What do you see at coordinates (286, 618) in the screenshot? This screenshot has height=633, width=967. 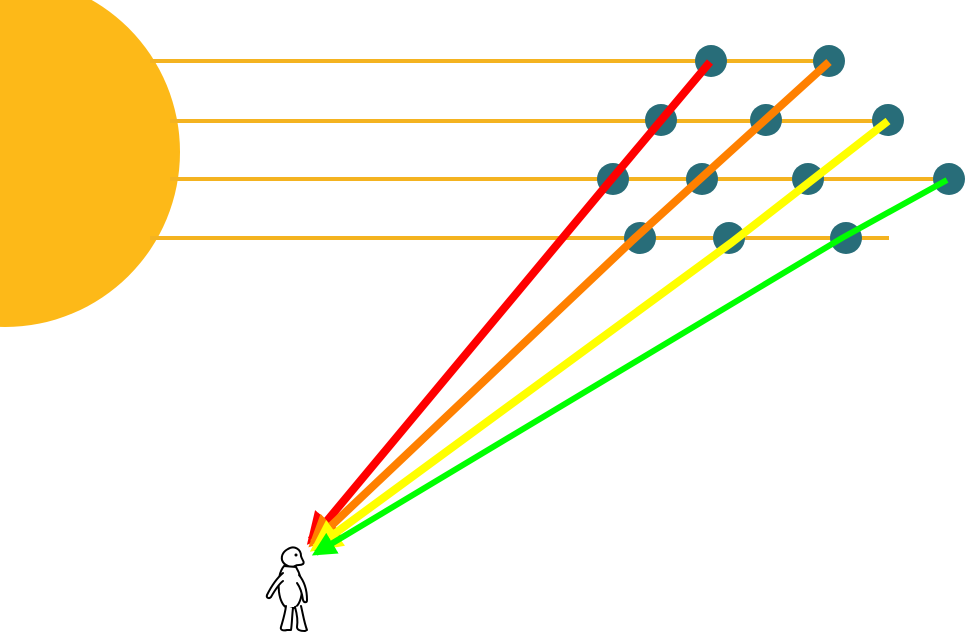 I see `observer-leg-left` at bounding box center [286, 618].